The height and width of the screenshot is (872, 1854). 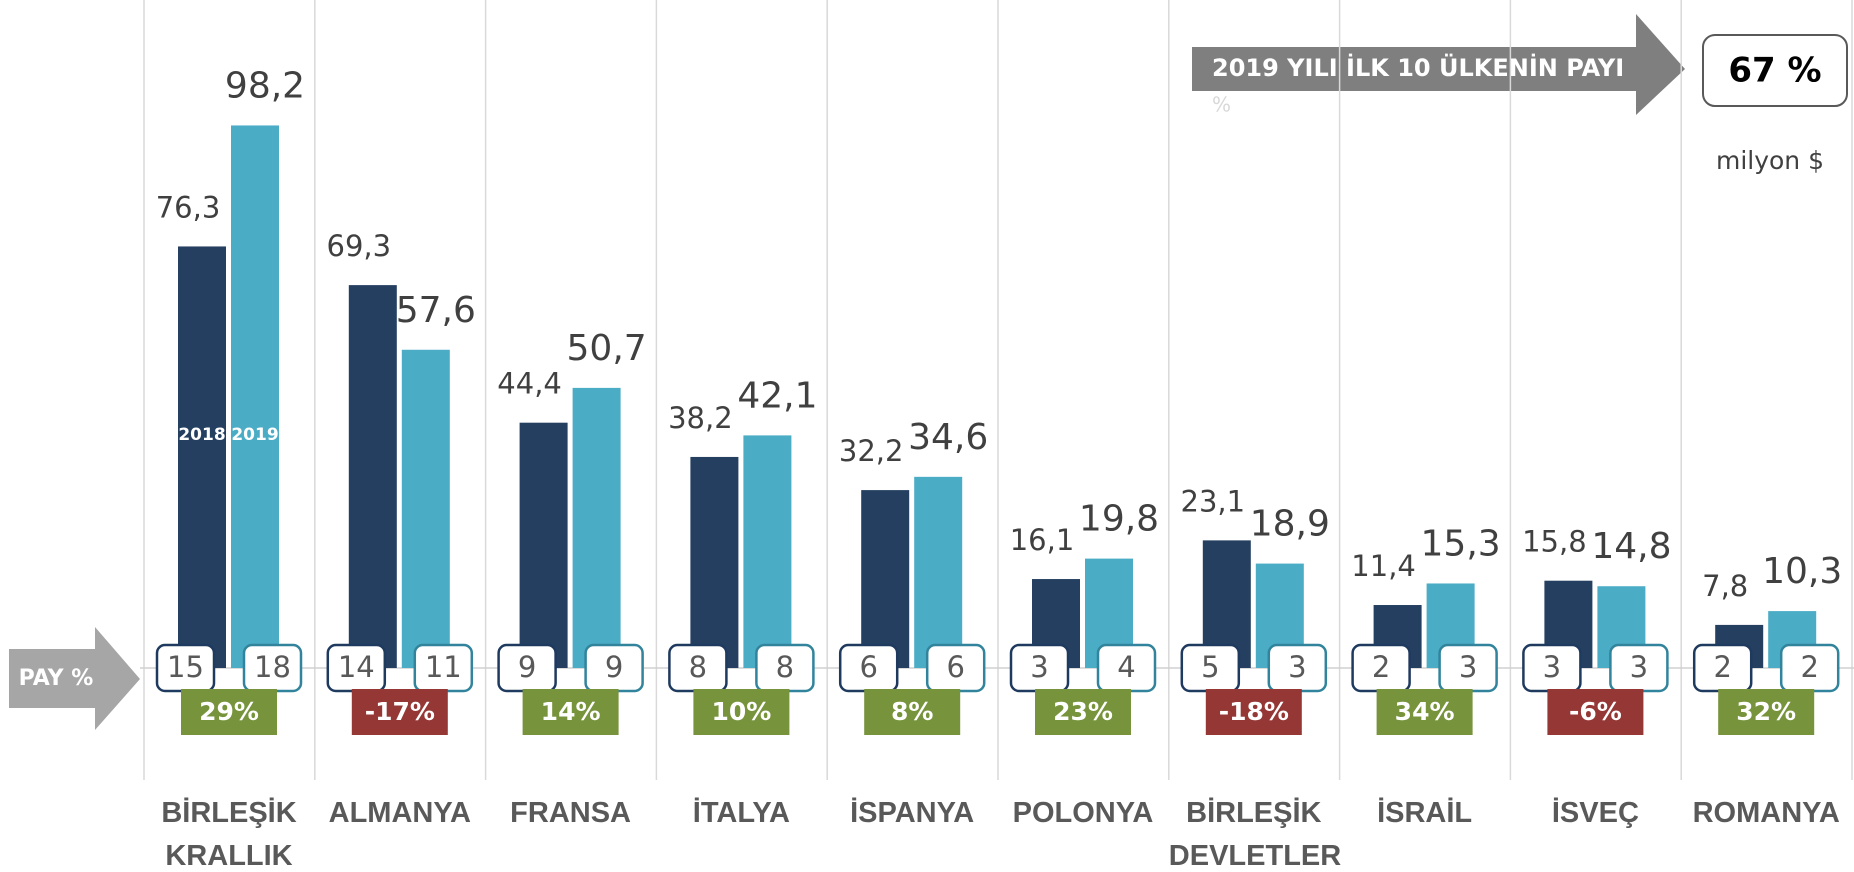 What do you see at coordinates (1383, 566) in the screenshot?
I see `value-label: 11,4` at bounding box center [1383, 566].